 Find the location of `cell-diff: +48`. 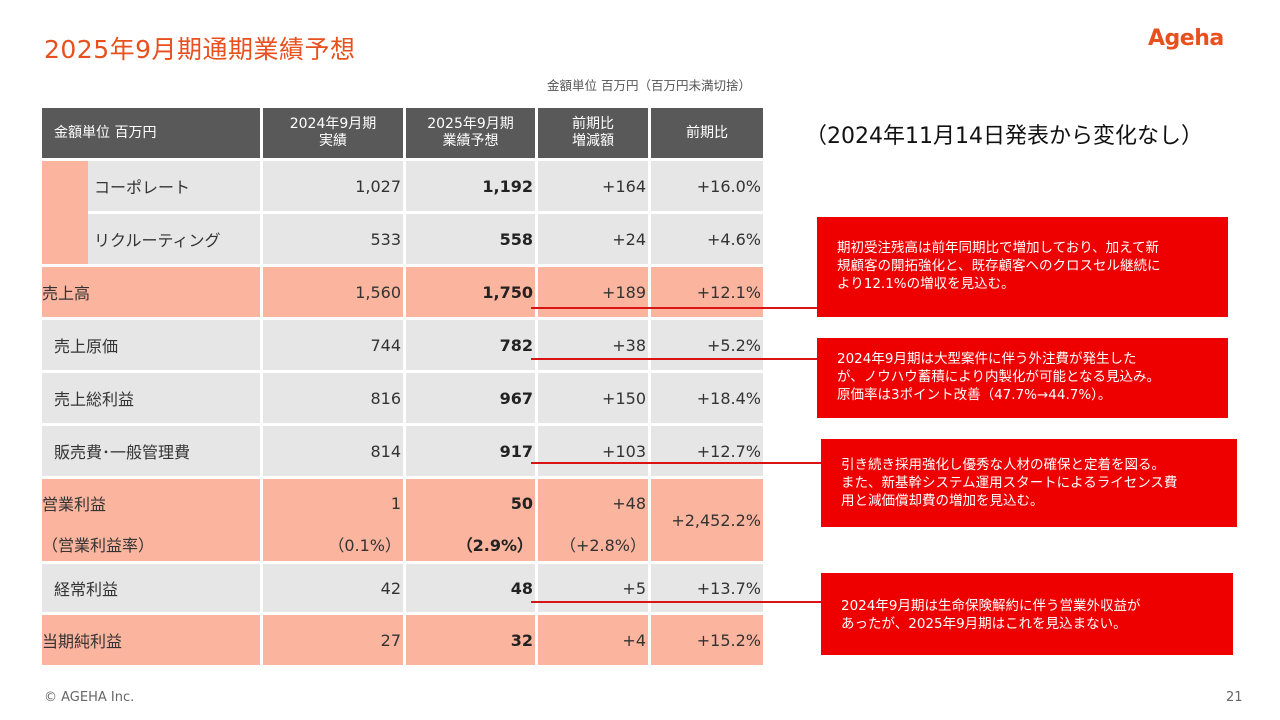

cell-diff: +48 is located at coordinates (593, 503).